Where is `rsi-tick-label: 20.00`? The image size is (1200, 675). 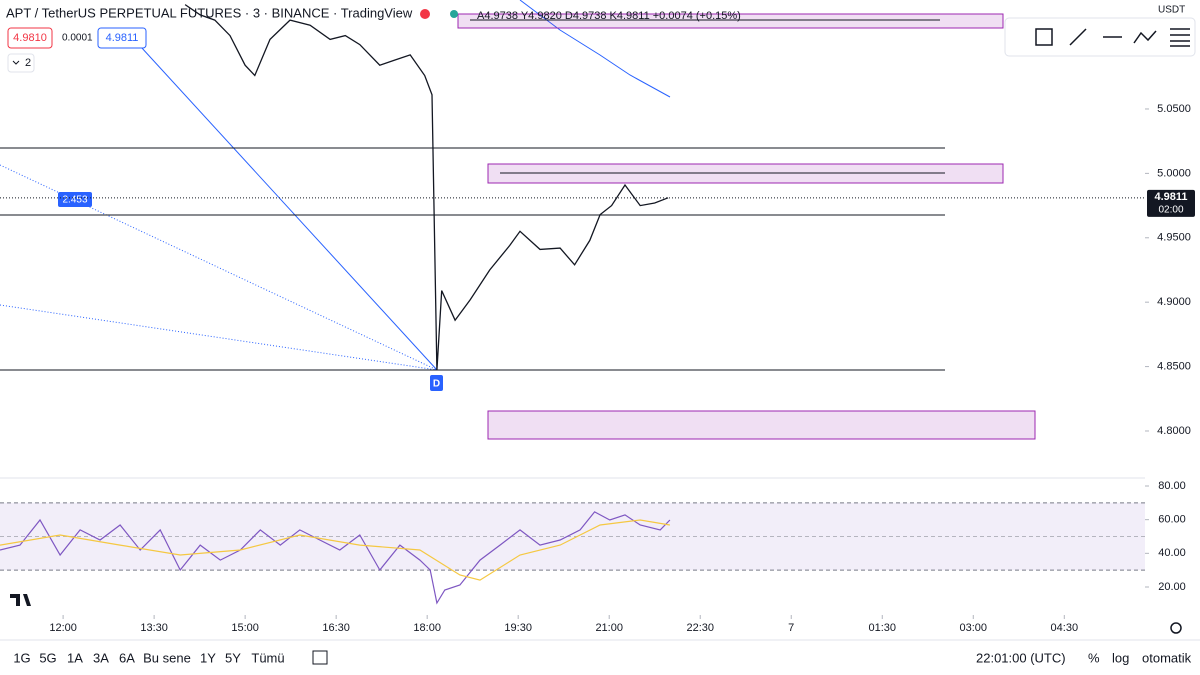 rsi-tick-label: 20.00 is located at coordinates (1172, 587).